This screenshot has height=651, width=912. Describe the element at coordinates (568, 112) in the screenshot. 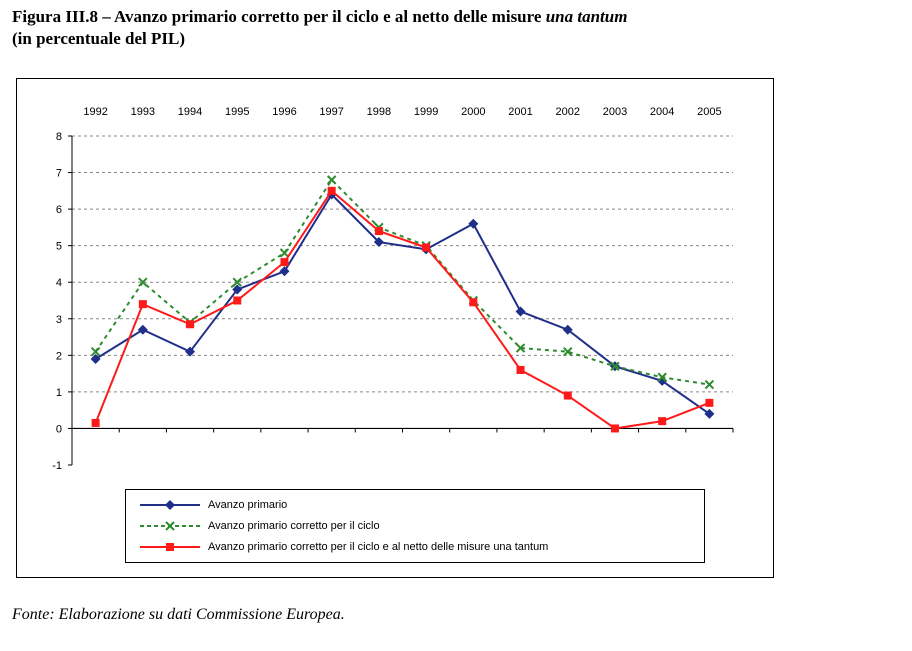

I see `x-tick-label: 2002` at that location.